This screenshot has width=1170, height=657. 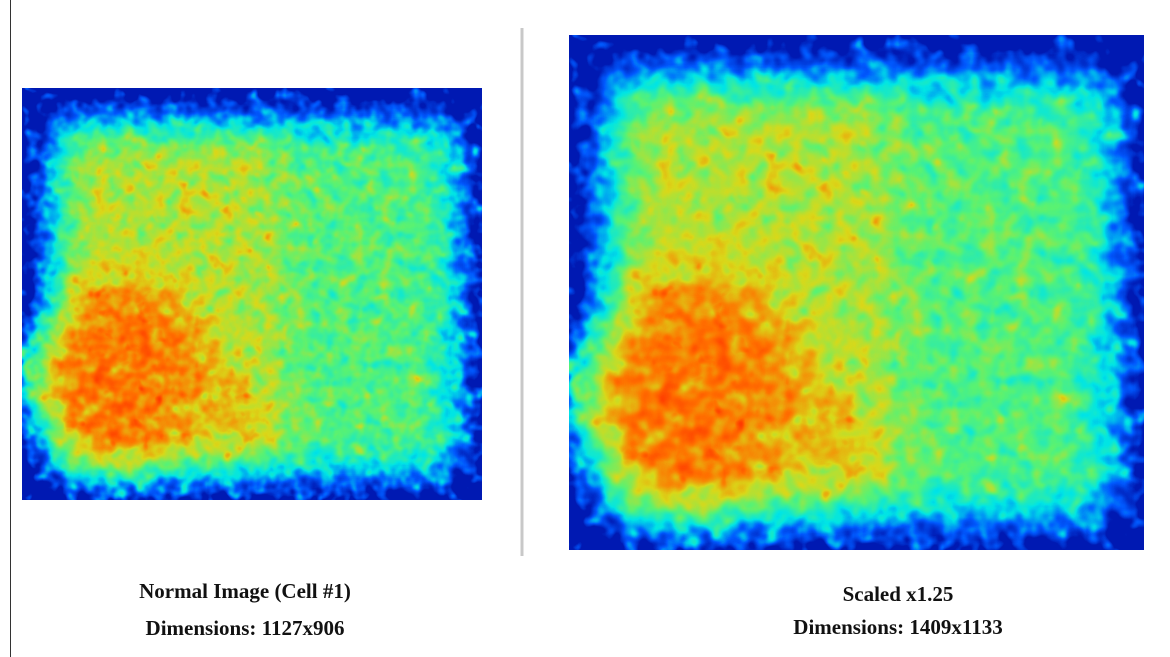 I want to click on caption-dimensions: Dimensions: 1409x1133, so click(x=898, y=627).